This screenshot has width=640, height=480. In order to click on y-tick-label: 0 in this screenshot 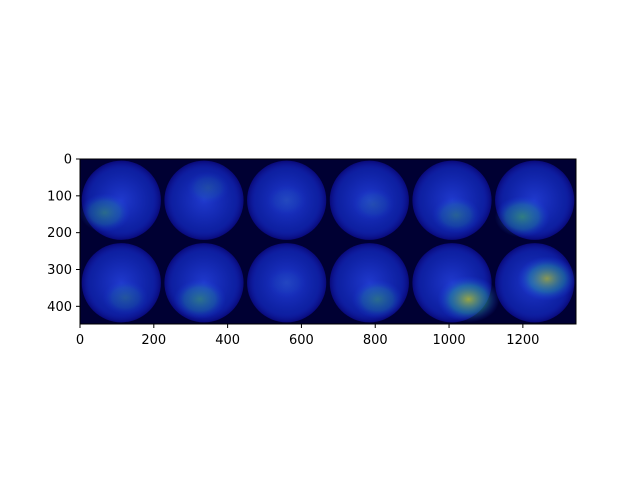, I will do `click(68, 160)`.